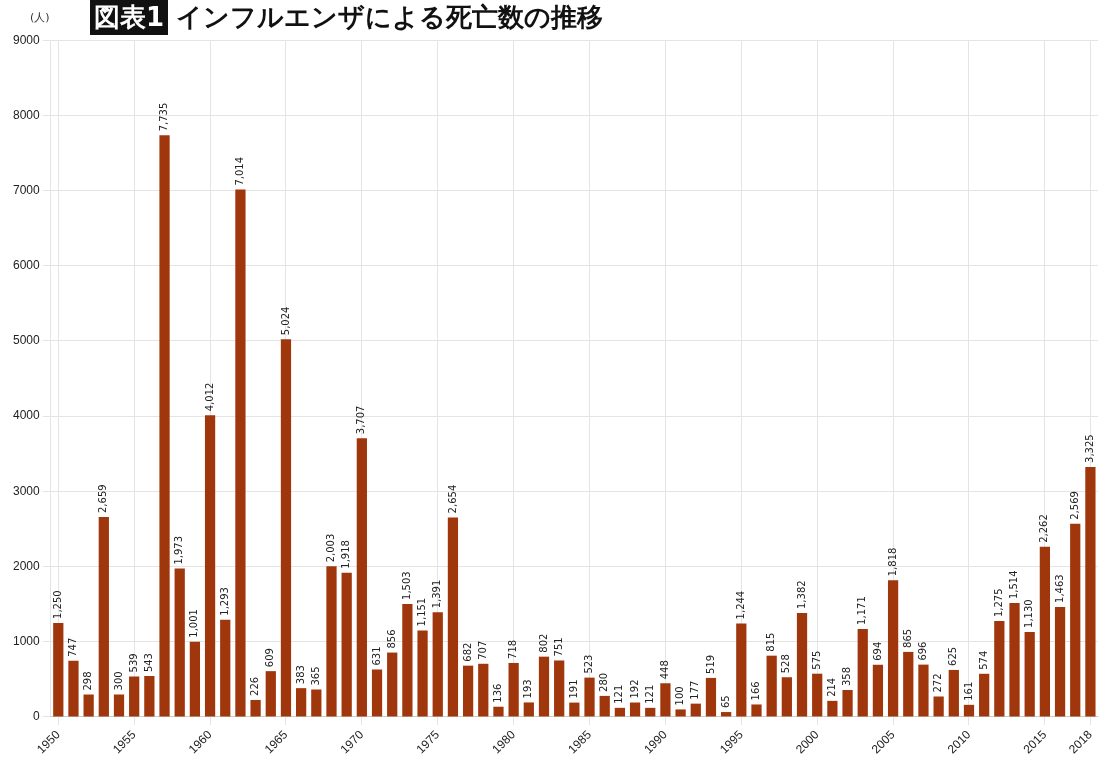 The height and width of the screenshot is (764, 1112). What do you see at coordinates (1089, 448) in the screenshot?
I see `data-label: 3,325` at bounding box center [1089, 448].